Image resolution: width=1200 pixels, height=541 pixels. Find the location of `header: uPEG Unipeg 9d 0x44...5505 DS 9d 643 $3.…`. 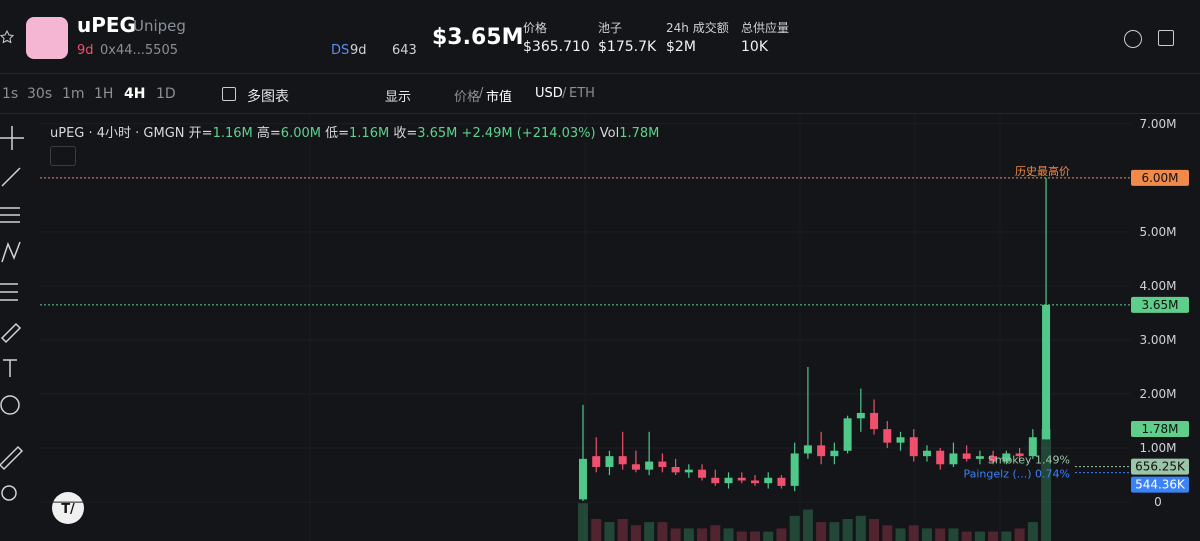

header: uPEG Unipeg 9d 0x44...5505 DS 9d 643 $3.… is located at coordinates (600, 37).